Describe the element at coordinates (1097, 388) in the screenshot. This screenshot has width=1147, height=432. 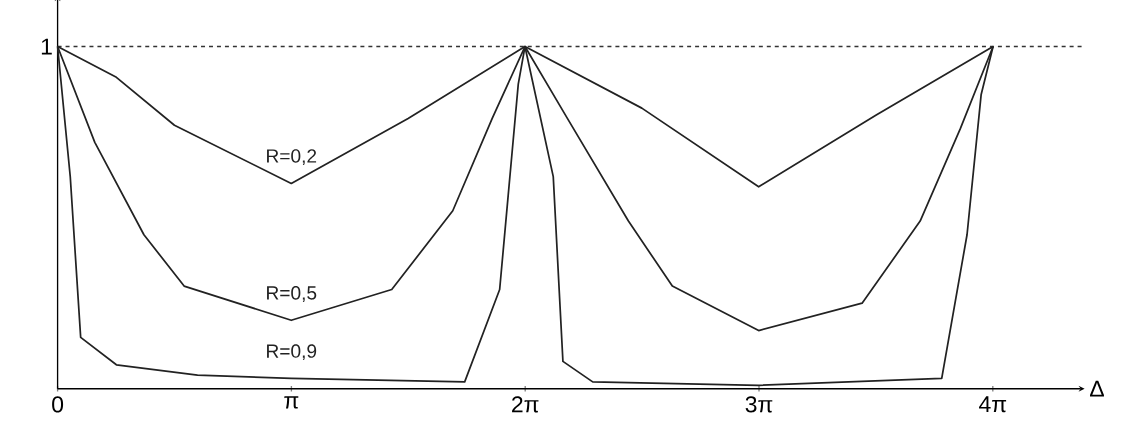
I see `x-axis-title: Δ` at that location.